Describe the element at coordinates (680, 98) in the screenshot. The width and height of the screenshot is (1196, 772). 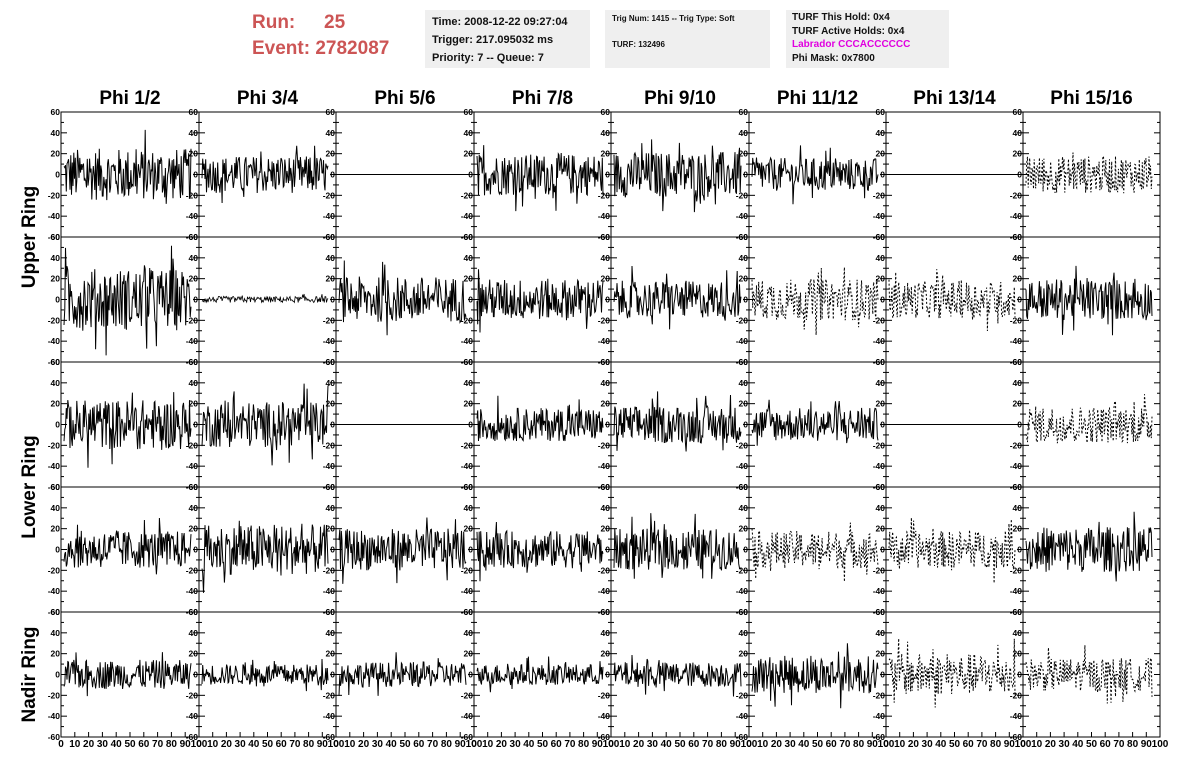
I see `column-header-5: Phi 9/10` at that location.